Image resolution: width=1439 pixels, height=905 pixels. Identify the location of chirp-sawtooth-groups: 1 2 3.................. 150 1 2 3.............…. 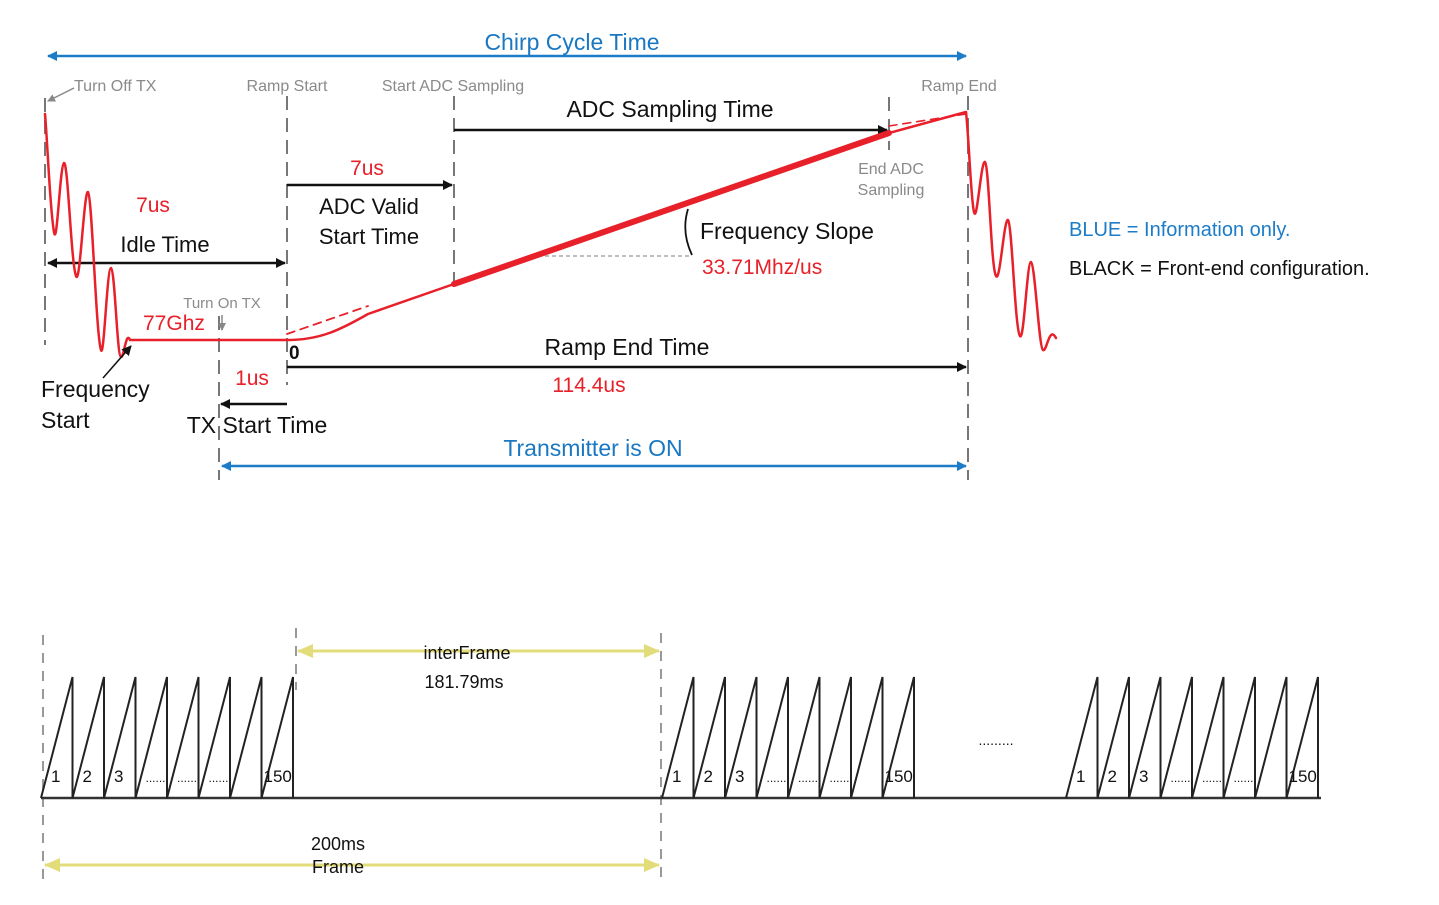
(679, 737).